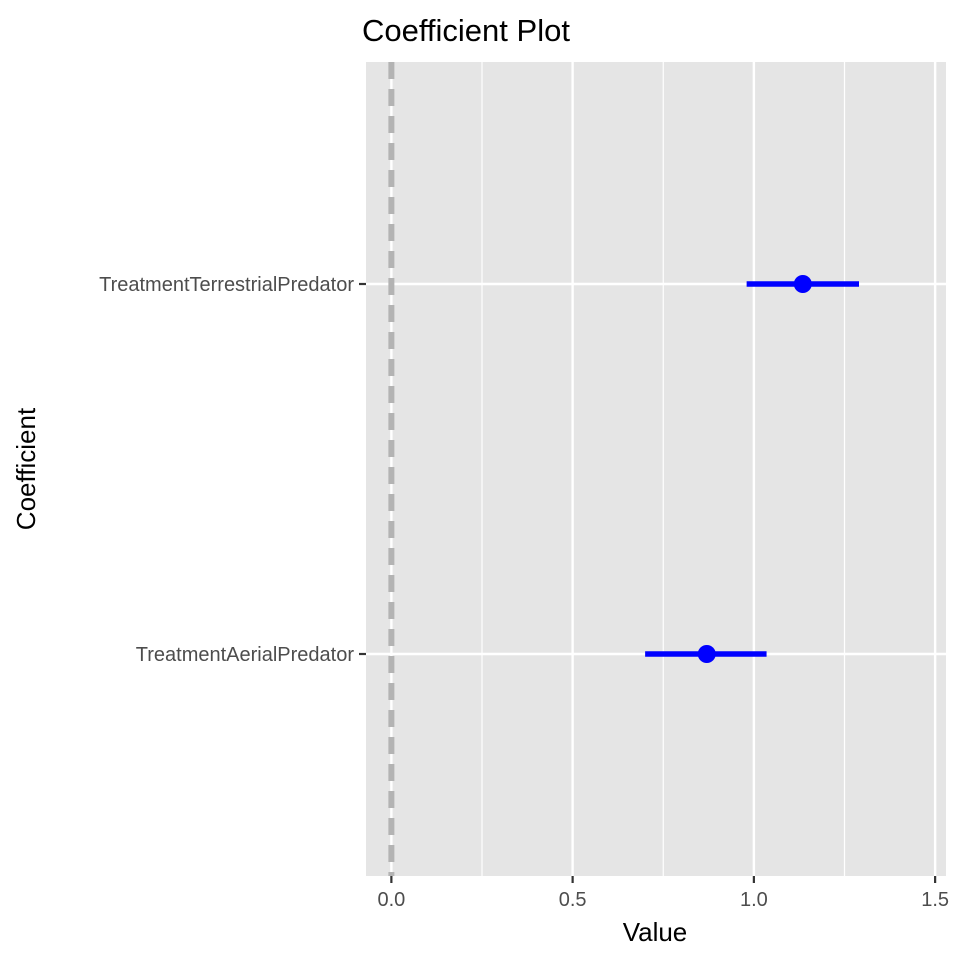  What do you see at coordinates (573, 900) in the screenshot?
I see `x-tick-label-1: 0.5` at bounding box center [573, 900].